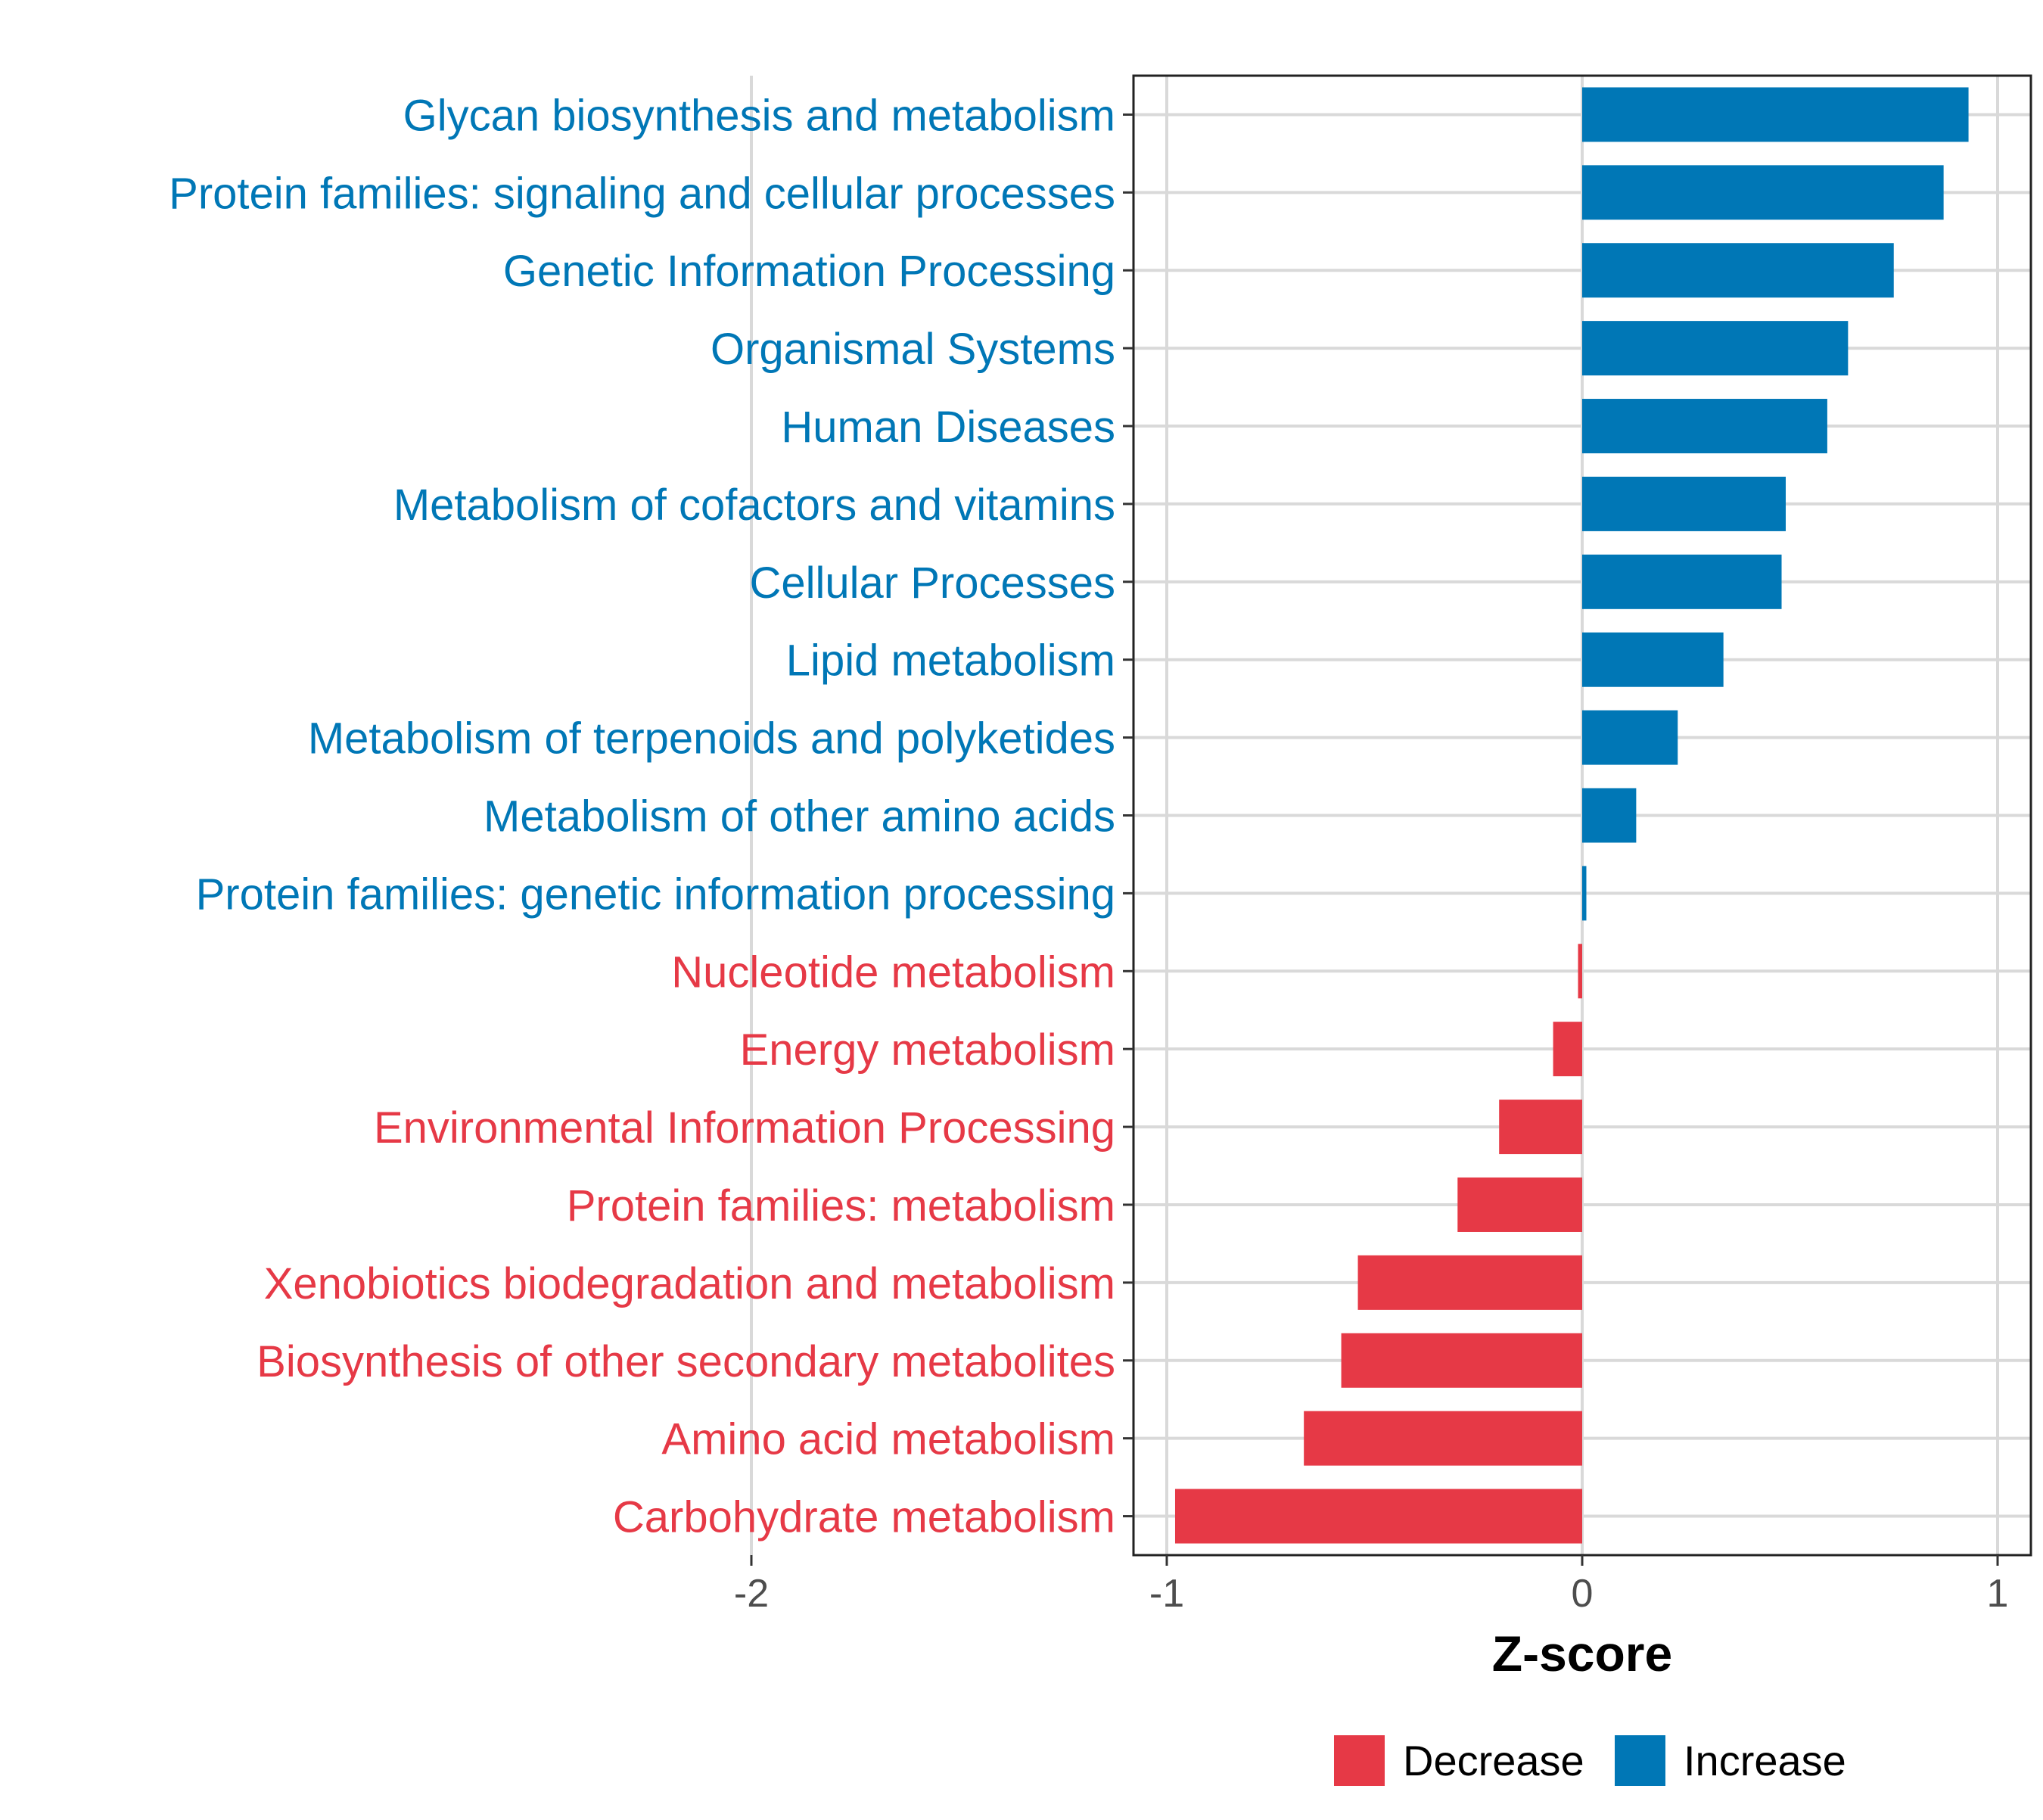  Describe the element at coordinates (948, 427) in the screenshot. I see `y-tick-label: Human Diseases` at that location.